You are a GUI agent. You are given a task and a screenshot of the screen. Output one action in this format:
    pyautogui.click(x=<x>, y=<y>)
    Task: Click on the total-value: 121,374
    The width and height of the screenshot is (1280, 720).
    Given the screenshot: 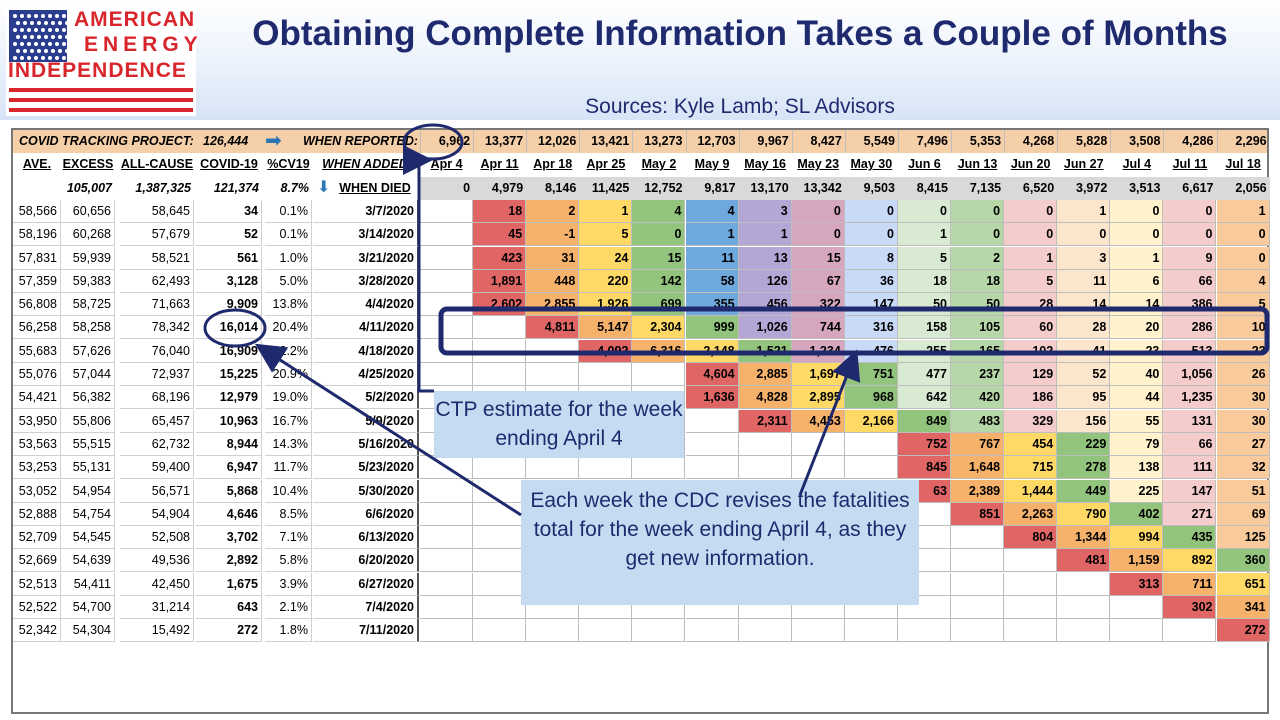 What is the action you would take?
    pyautogui.click(x=236, y=187)
    